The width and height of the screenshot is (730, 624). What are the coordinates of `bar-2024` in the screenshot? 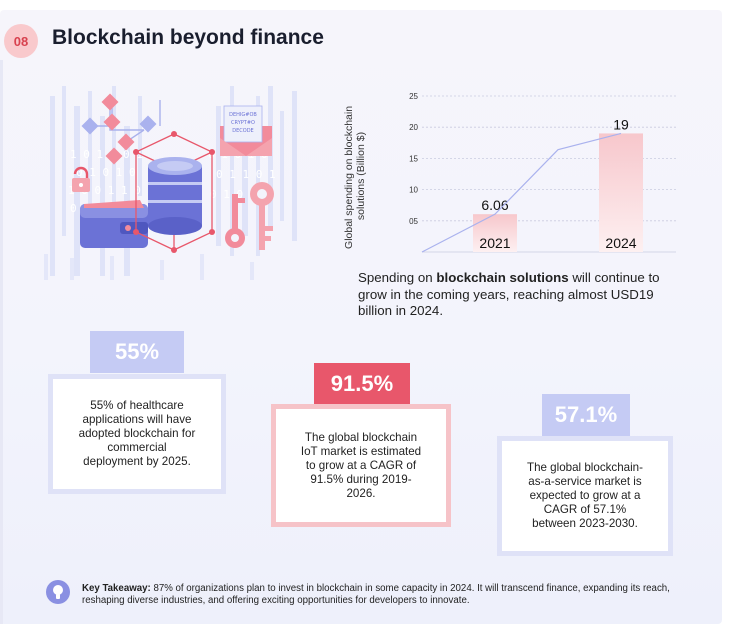 It's located at (621, 192).